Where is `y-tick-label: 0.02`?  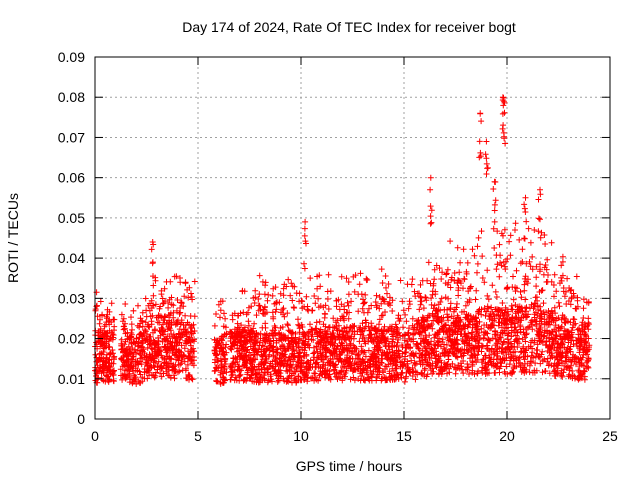 y-tick-label: 0.02 is located at coordinates (71, 339).